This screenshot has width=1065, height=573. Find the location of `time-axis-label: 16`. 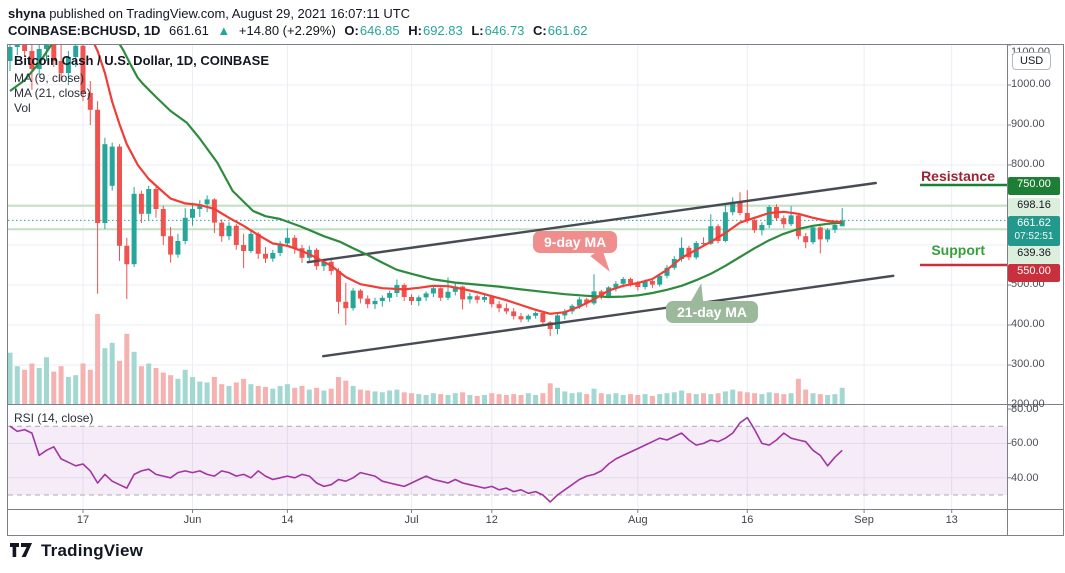

time-axis-label: 16 is located at coordinates (747, 520).